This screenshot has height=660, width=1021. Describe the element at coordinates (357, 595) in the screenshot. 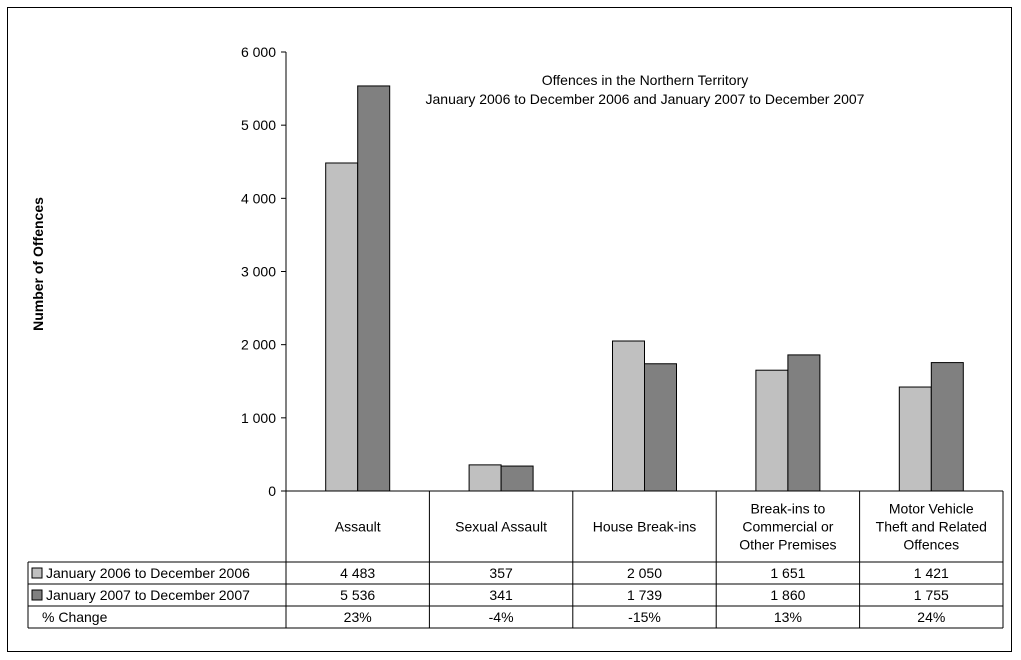

I see `data-cell: 5 536` at that location.